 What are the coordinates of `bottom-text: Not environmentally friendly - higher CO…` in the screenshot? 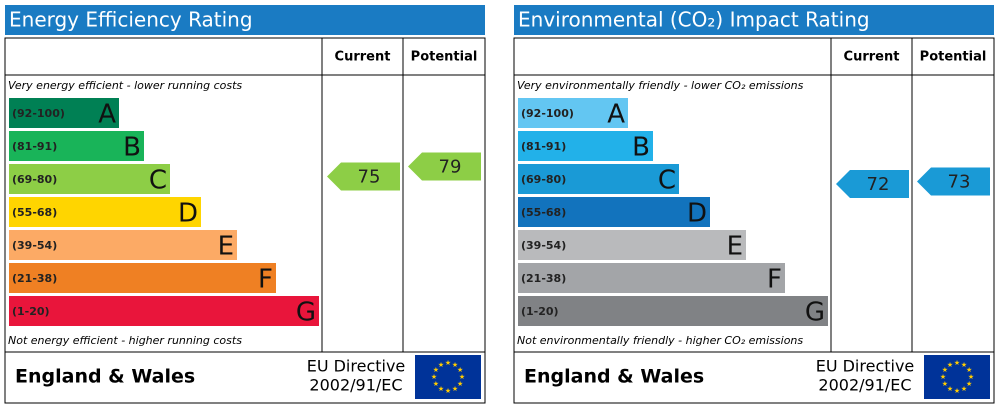 It's located at (660, 340).